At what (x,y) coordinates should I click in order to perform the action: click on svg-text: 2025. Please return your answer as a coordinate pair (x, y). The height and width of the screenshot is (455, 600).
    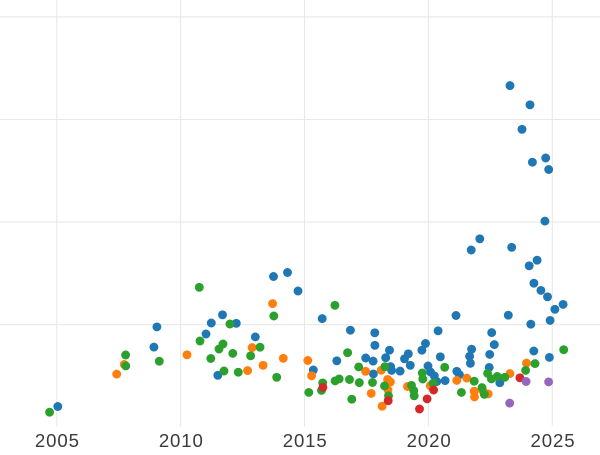
    Looking at the image, I should click on (553, 440).